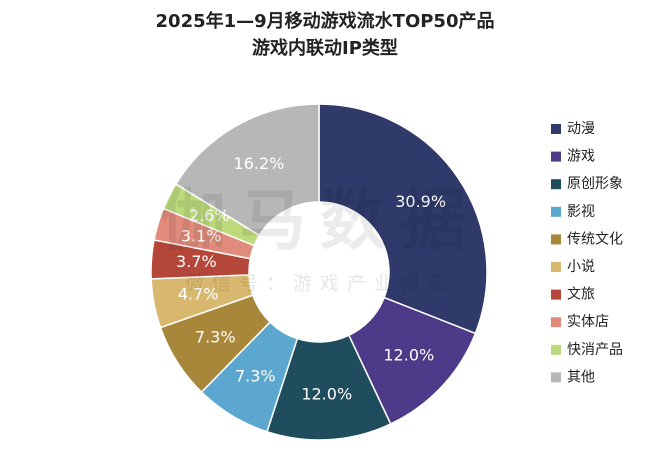  Describe the element at coordinates (201, 235) in the screenshot. I see `value-label: 3.1%` at that location.